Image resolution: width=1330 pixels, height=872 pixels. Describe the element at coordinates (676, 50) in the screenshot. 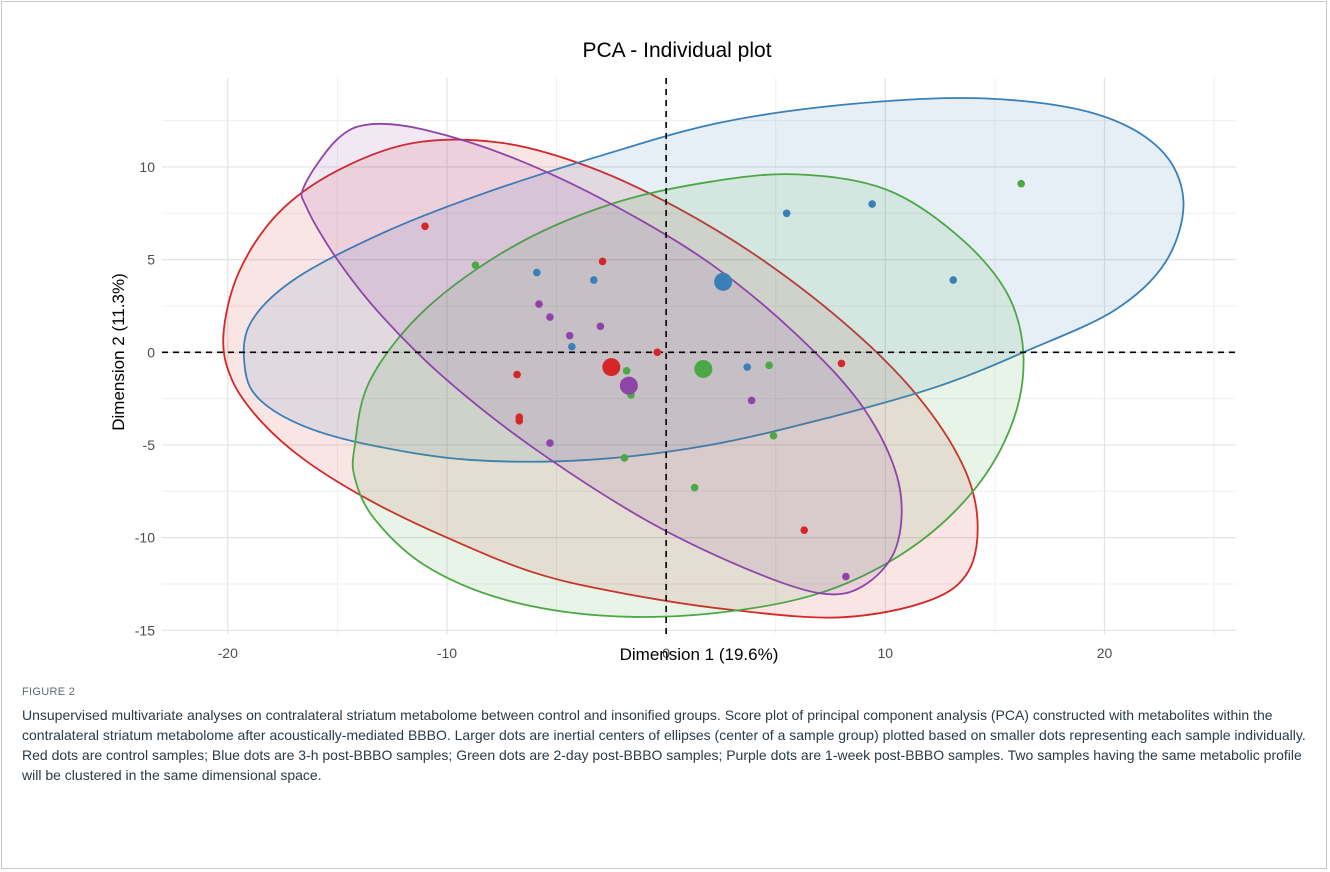

I see `chart-title: PCA - Individual plot` at that location.